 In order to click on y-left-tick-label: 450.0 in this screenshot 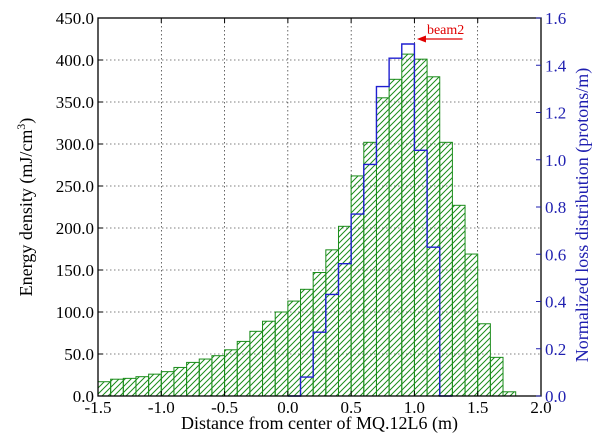, I will do `click(75, 18)`.